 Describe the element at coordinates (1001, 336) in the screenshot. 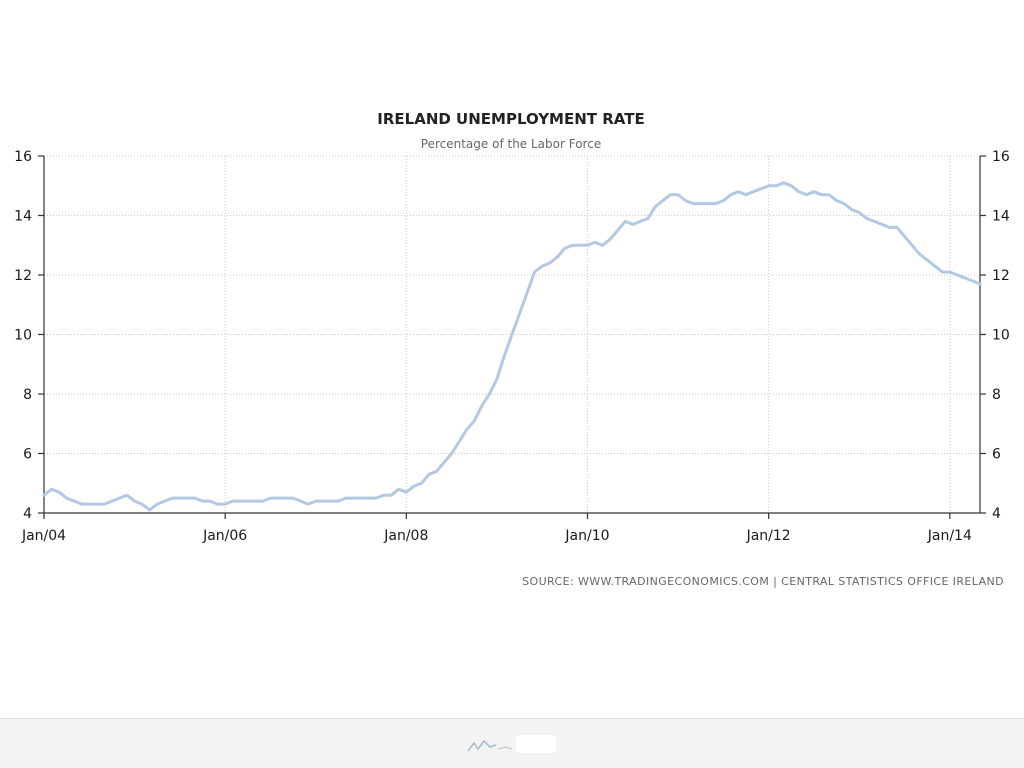

I see `y-tick-label-right: 10` at that location.